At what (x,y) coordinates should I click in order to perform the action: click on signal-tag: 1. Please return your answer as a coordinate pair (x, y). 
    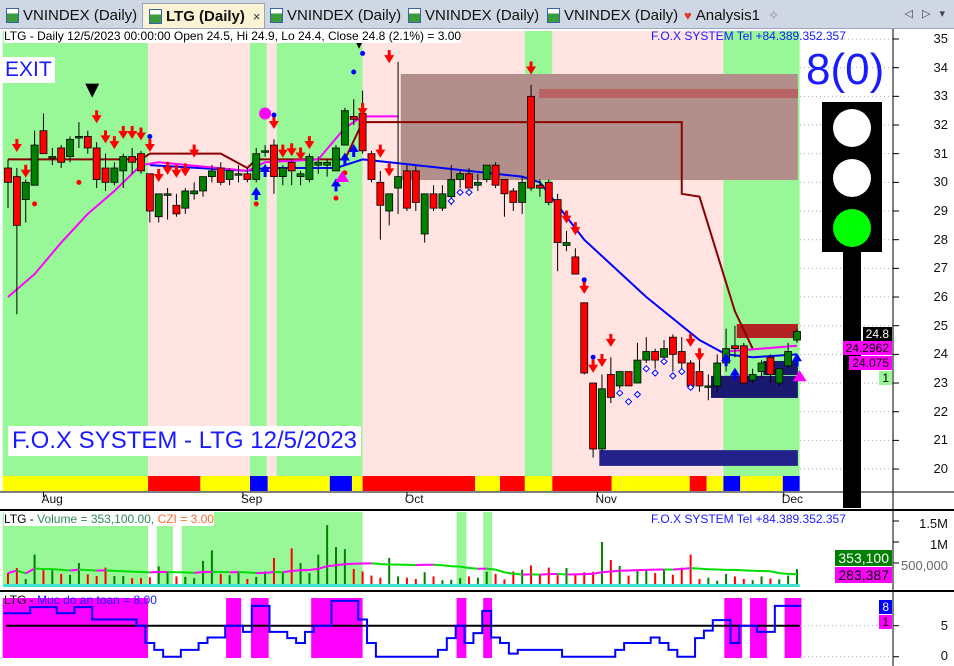
    Looking at the image, I should click on (885, 378).